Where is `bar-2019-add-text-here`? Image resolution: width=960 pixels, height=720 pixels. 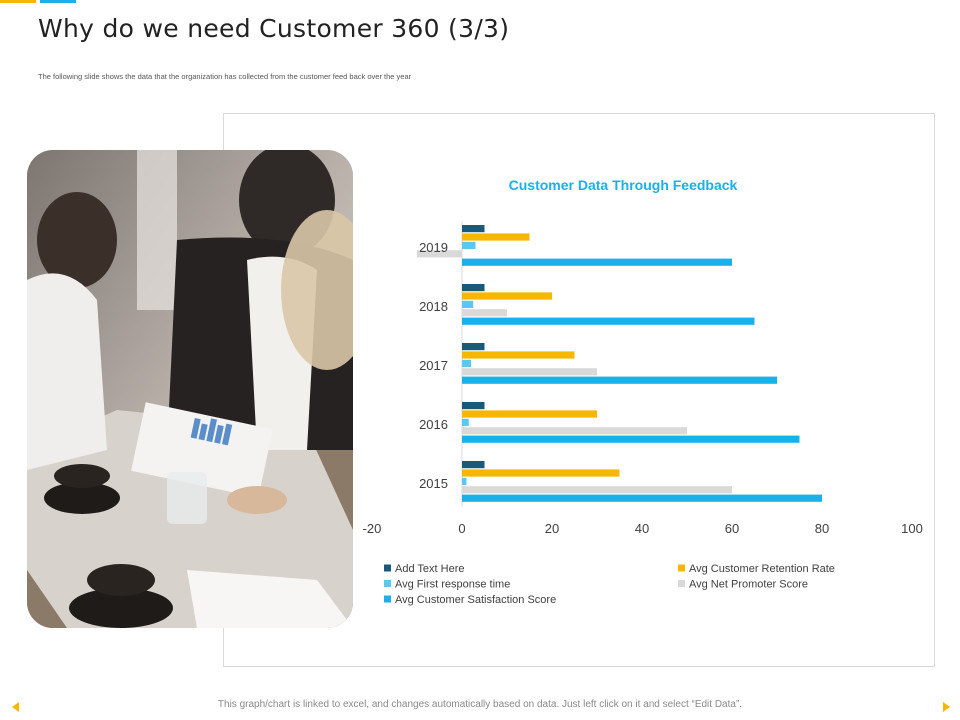 bar-2019-add-text-here is located at coordinates (473, 229).